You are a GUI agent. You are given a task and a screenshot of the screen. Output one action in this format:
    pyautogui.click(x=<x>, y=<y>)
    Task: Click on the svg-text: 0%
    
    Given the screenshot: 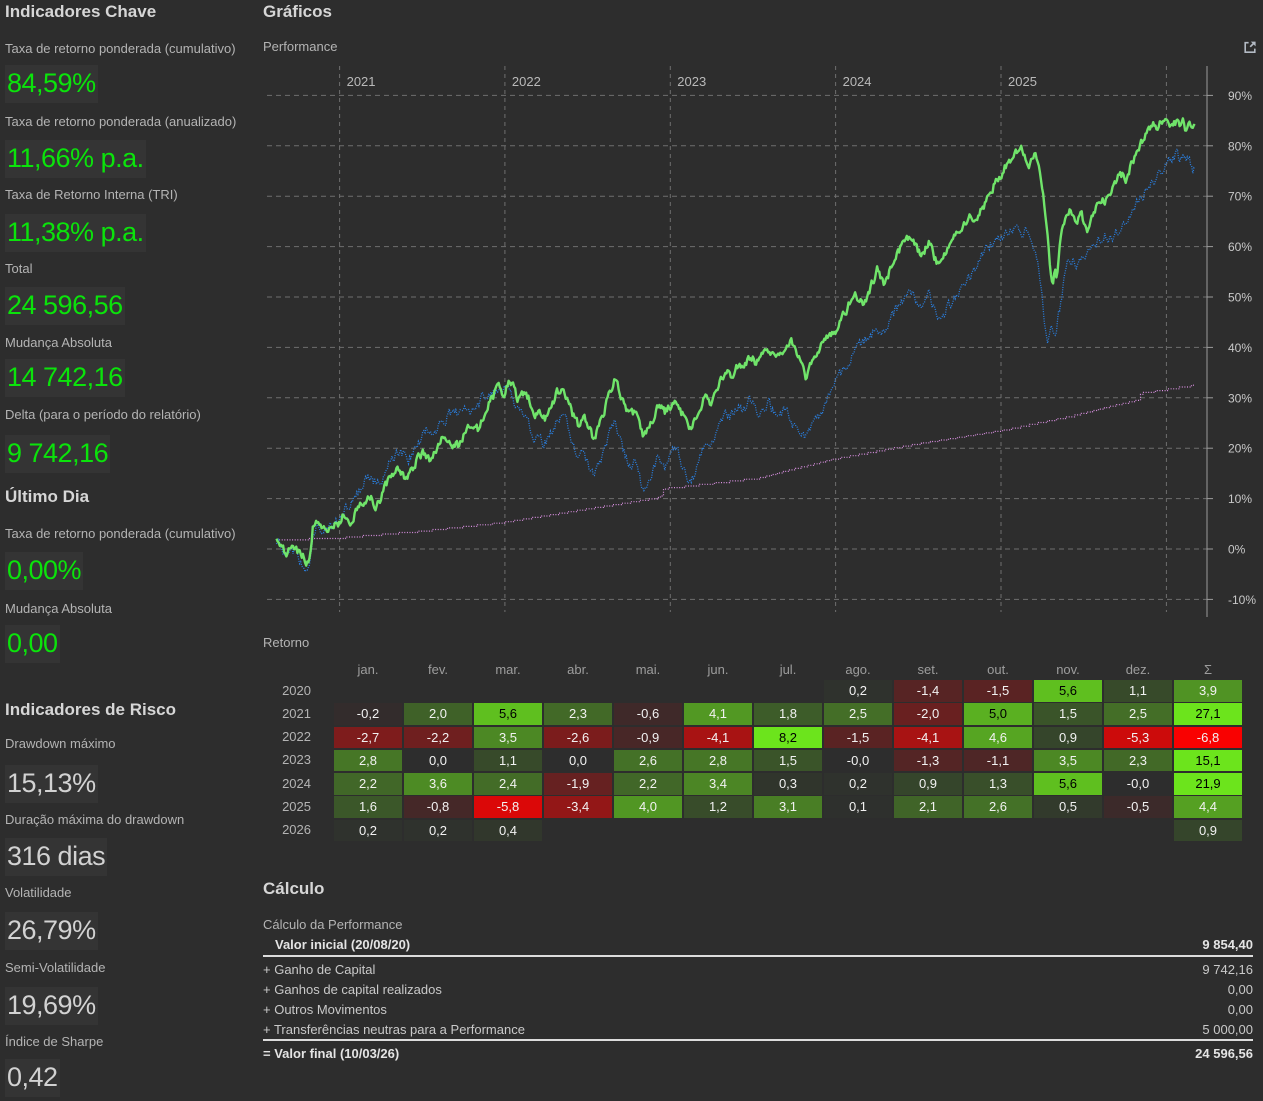 What is the action you would take?
    pyautogui.click(x=1237, y=550)
    